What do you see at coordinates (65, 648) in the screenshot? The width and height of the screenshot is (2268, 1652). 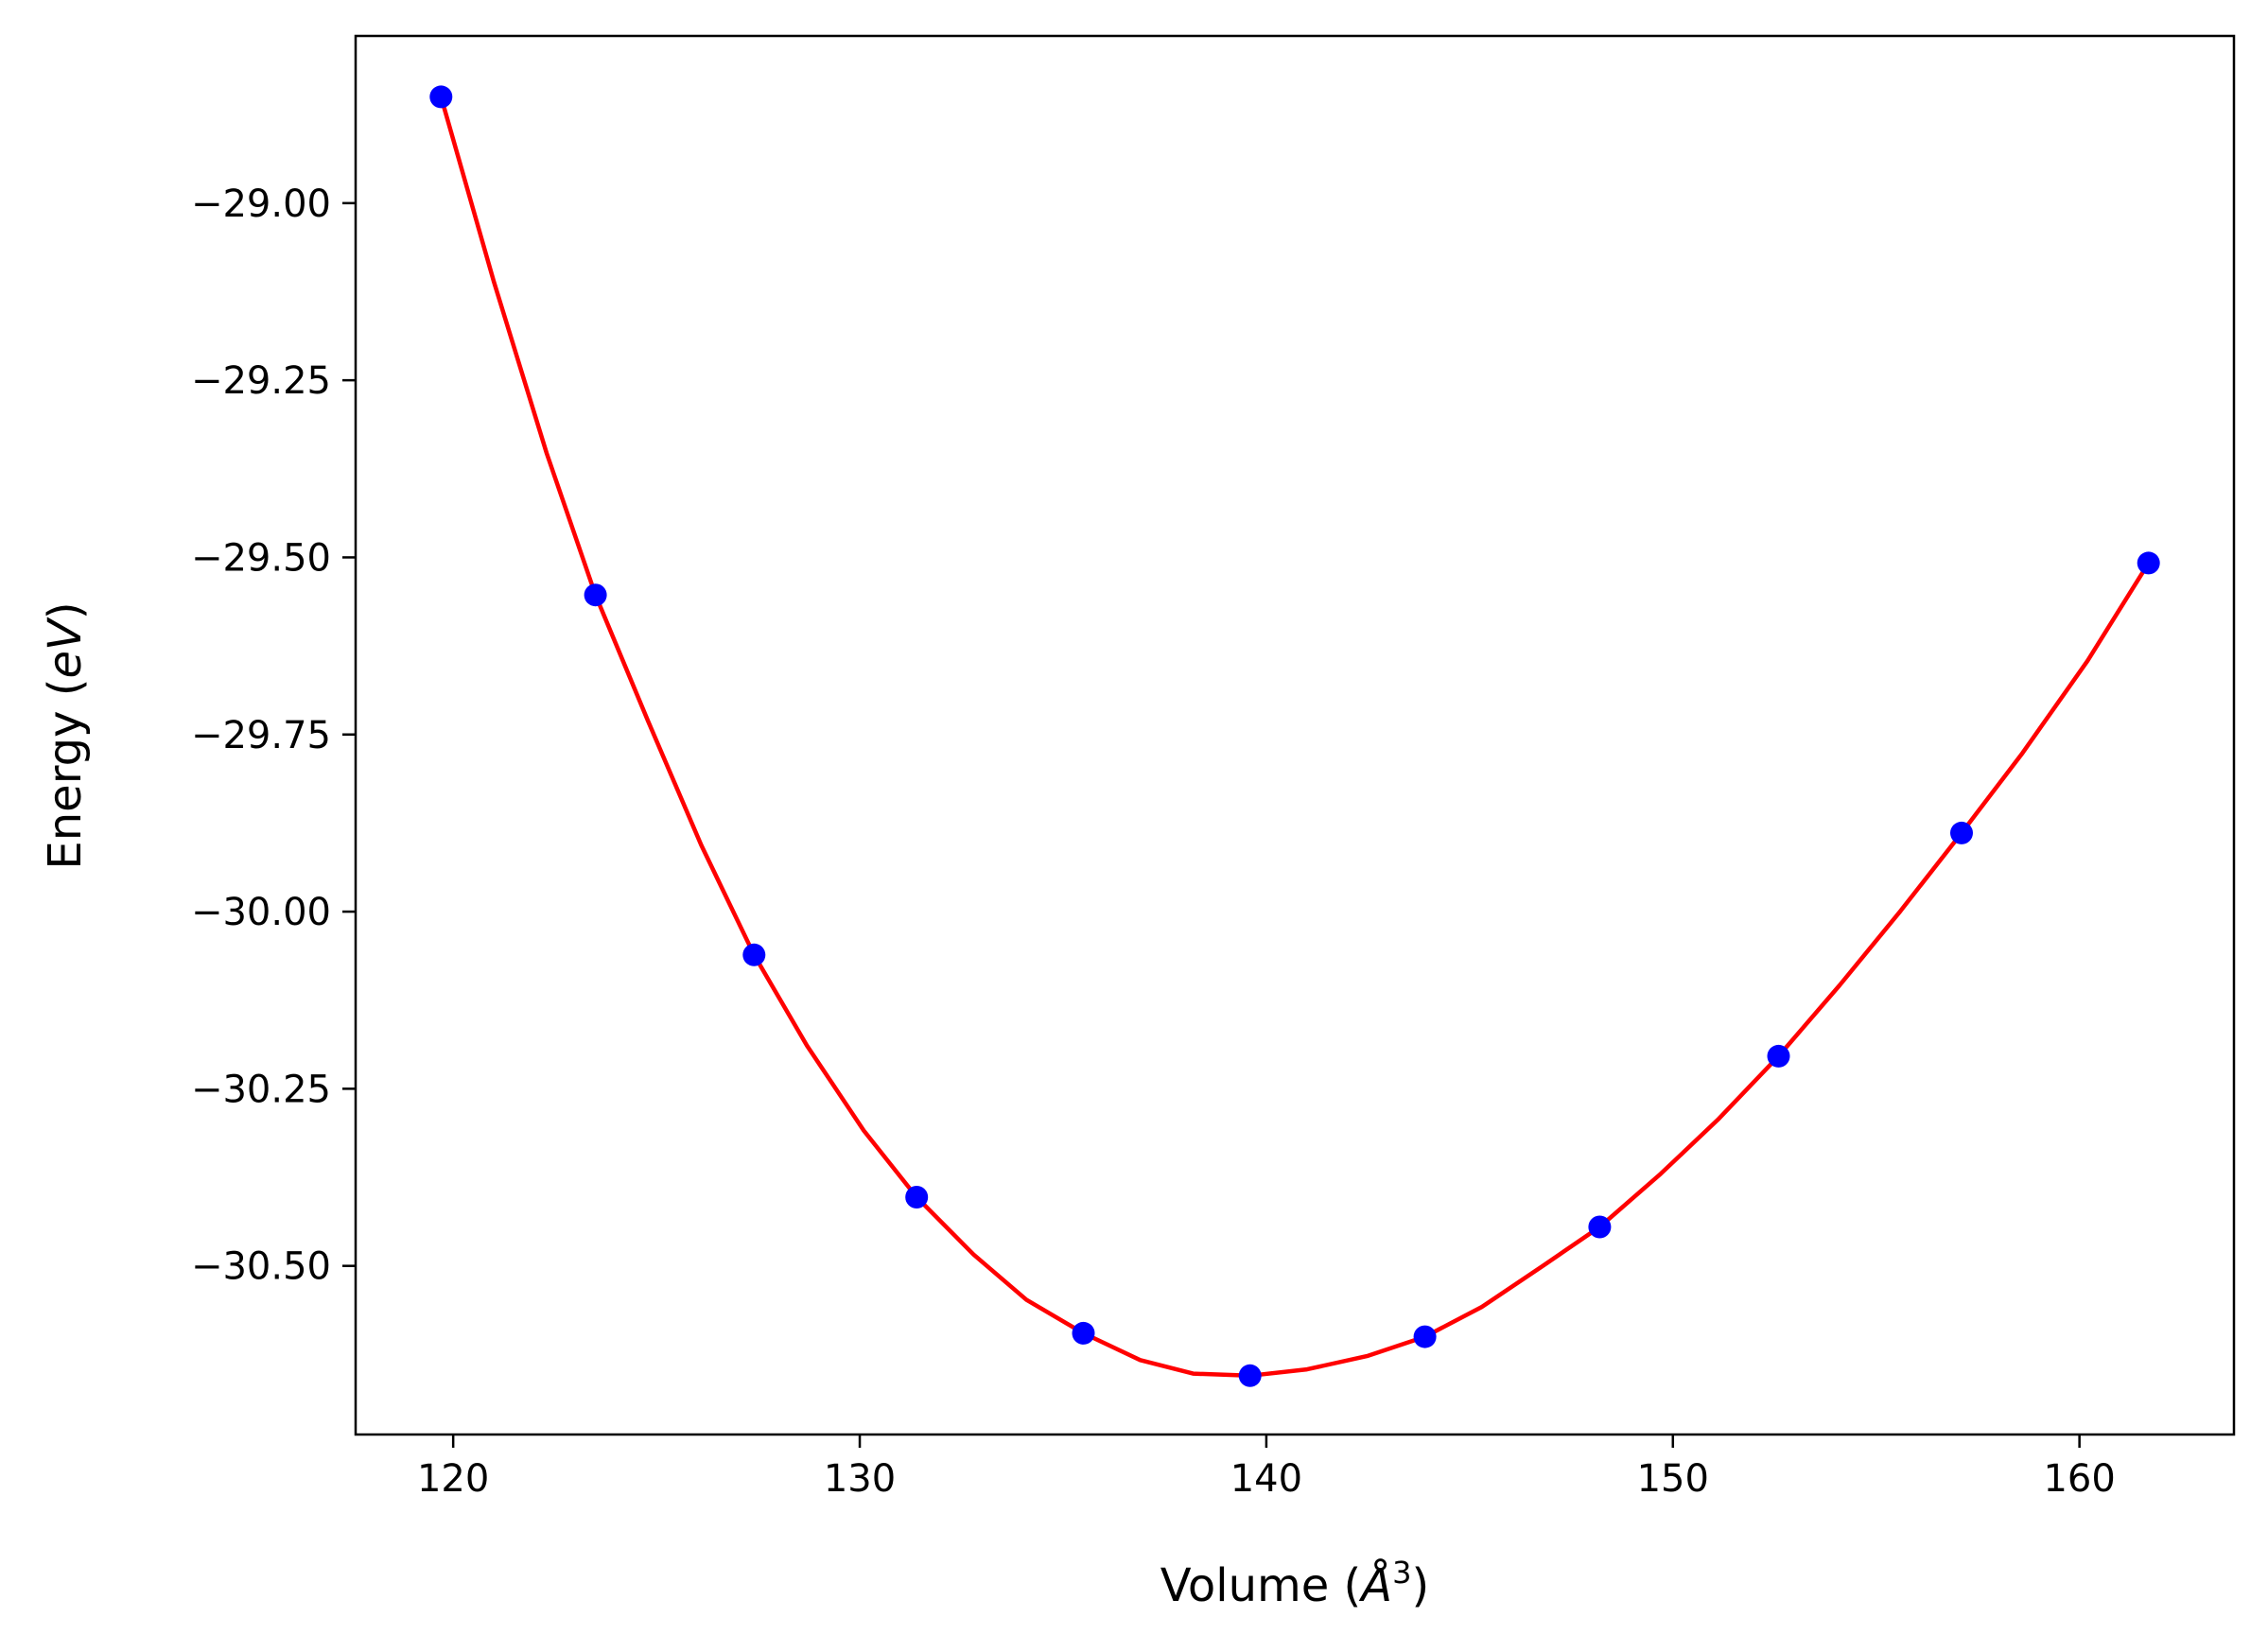 I see `y-axis-label-unit: eV` at bounding box center [65, 648].